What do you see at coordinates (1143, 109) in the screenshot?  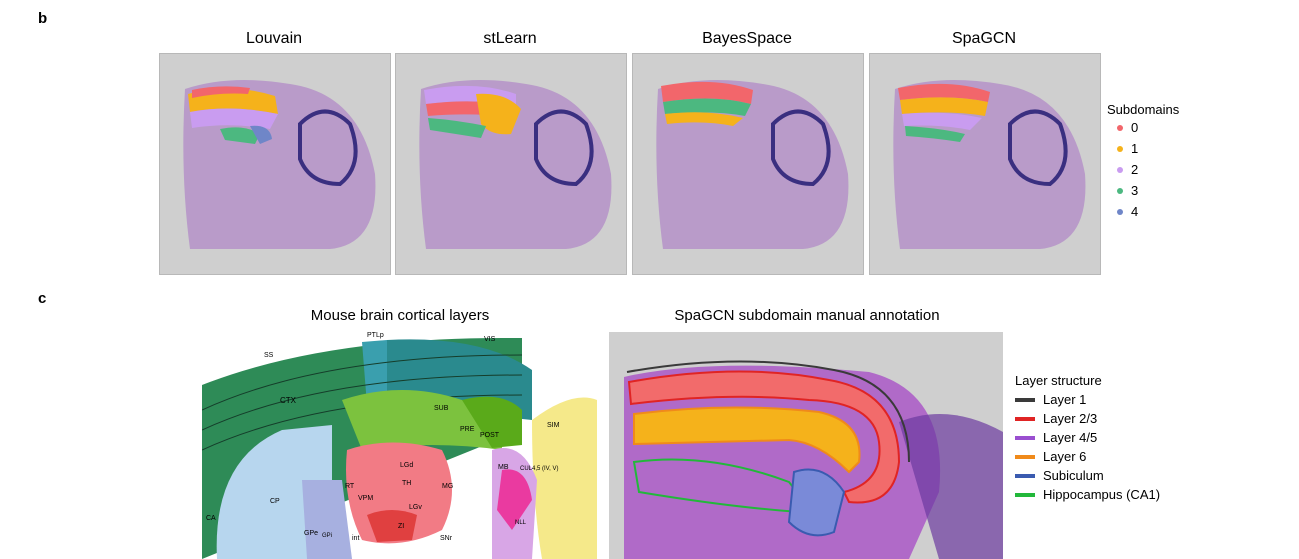 I see `subdomain-legend-title: Subdomains` at bounding box center [1143, 109].